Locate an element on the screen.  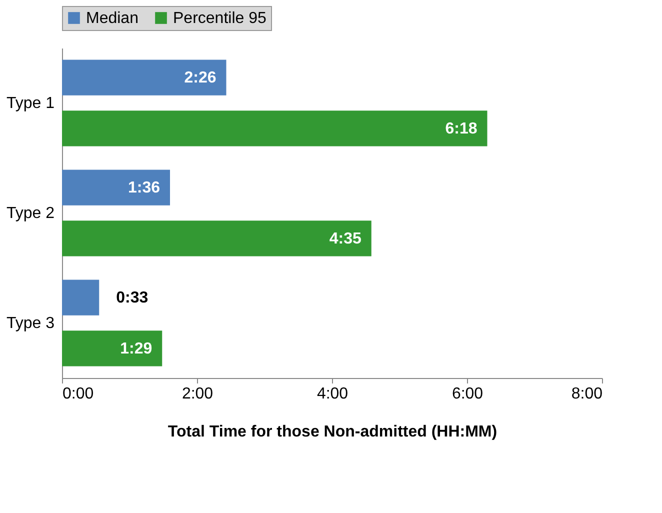
x-tick-label: 0:00 is located at coordinates (78, 394).